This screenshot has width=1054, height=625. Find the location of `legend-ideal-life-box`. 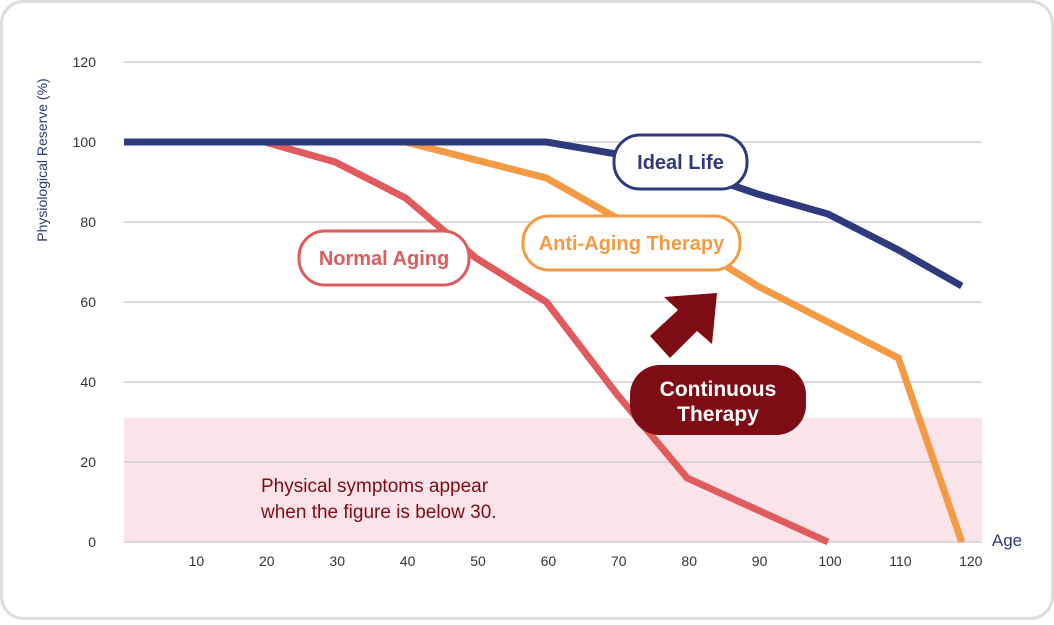

legend-ideal-life-box is located at coordinates (680, 162).